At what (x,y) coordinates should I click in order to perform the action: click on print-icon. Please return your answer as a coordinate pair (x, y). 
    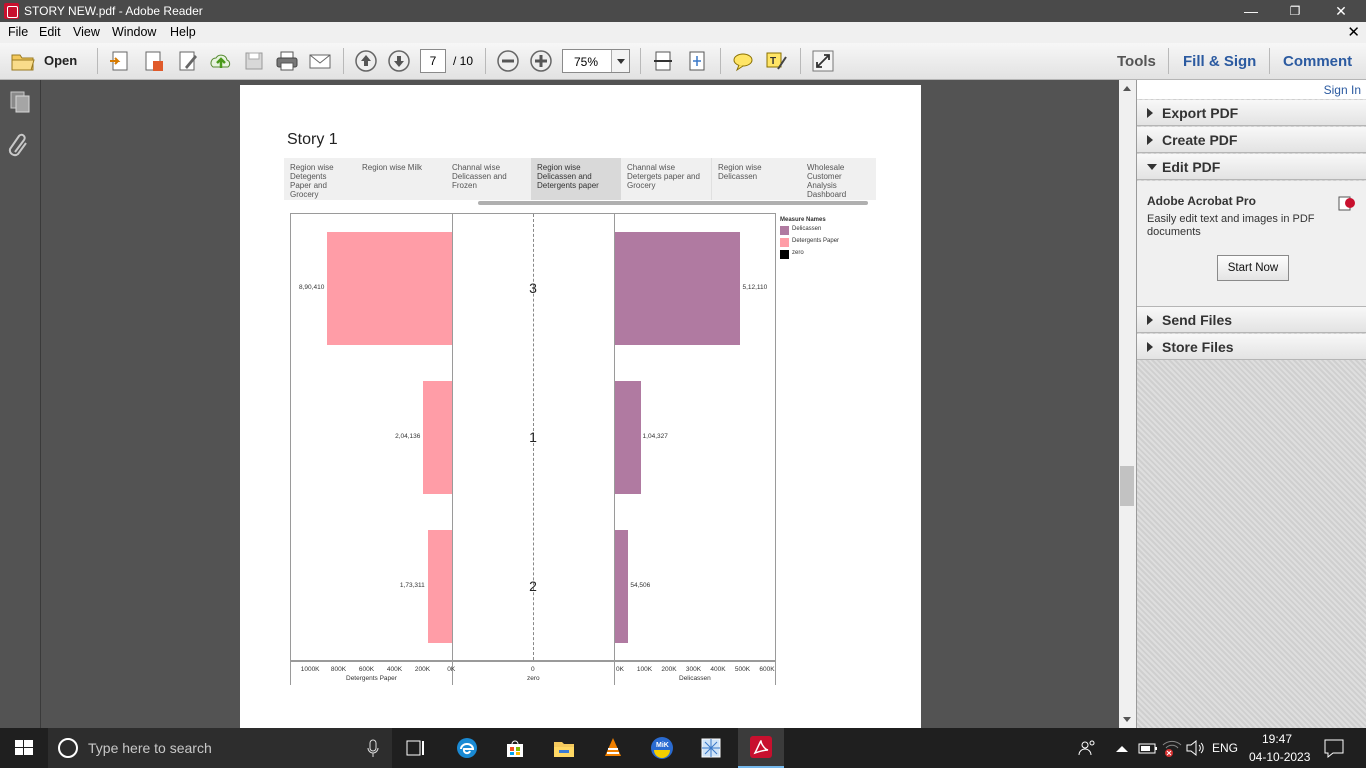
    Looking at the image, I should click on (287, 61).